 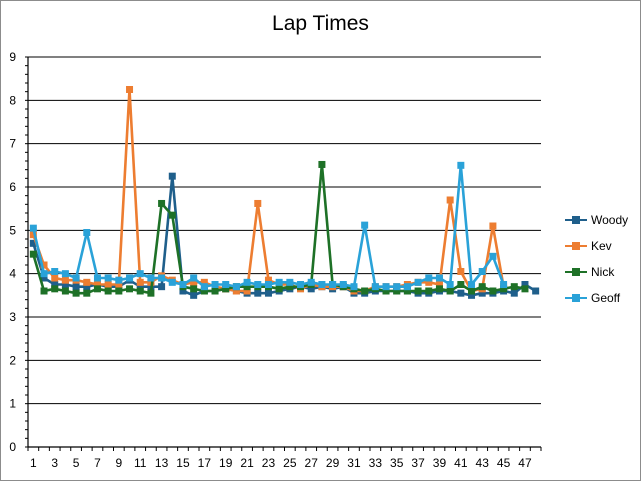 What do you see at coordinates (312, 463) in the screenshot?
I see `x-tick-label: 27` at bounding box center [312, 463].